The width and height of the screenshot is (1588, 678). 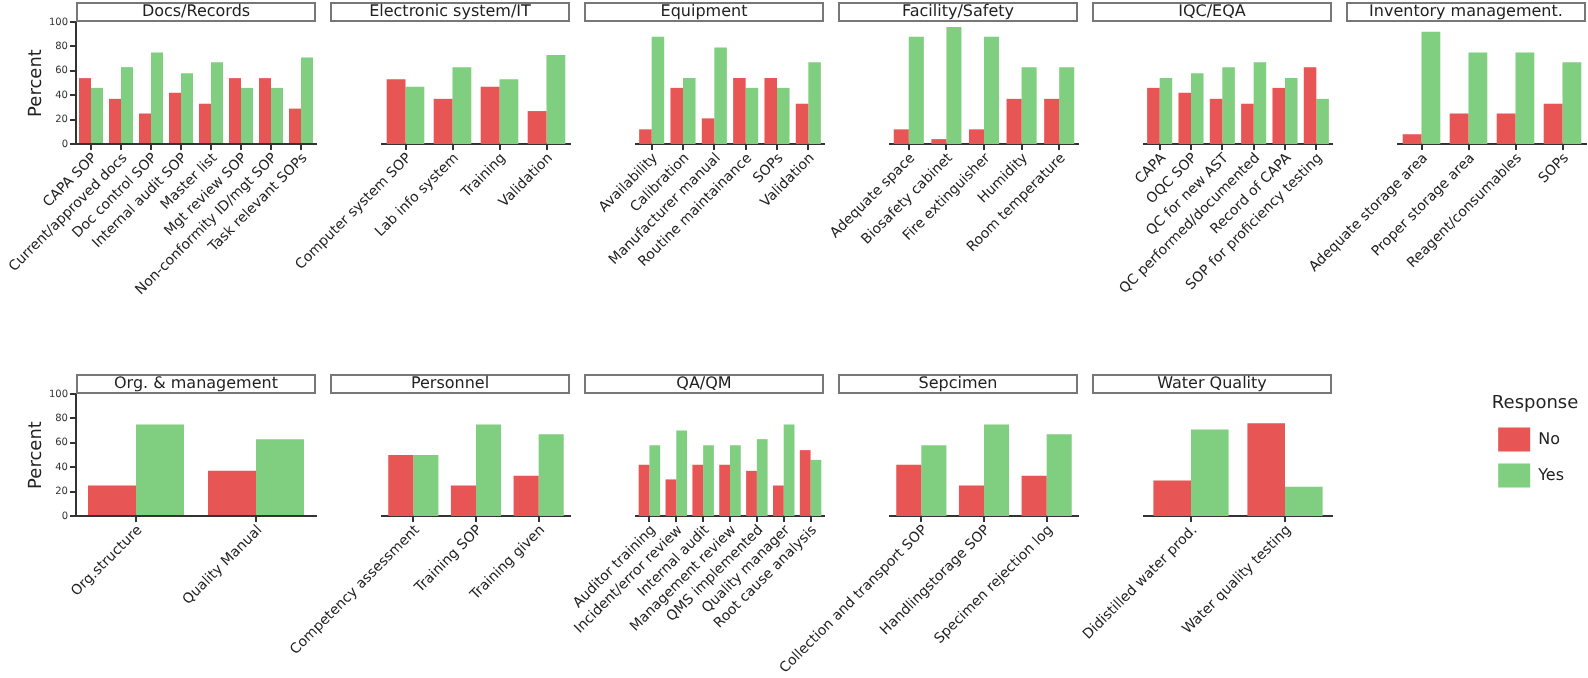 What do you see at coordinates (1535, 403) in the screenshot?
I see `legend-title: Response` at bounding box center [1535, 403].